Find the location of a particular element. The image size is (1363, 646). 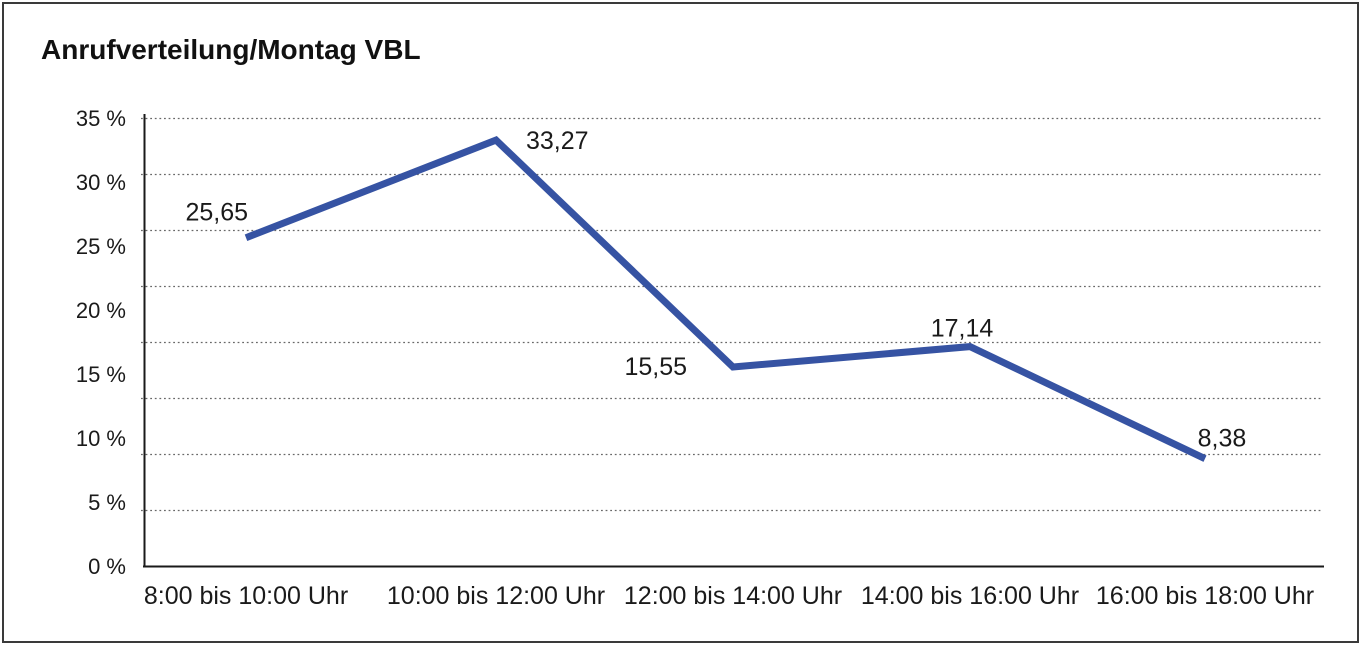

y-tick-label: 30 % is located at coordinates (101, 182).